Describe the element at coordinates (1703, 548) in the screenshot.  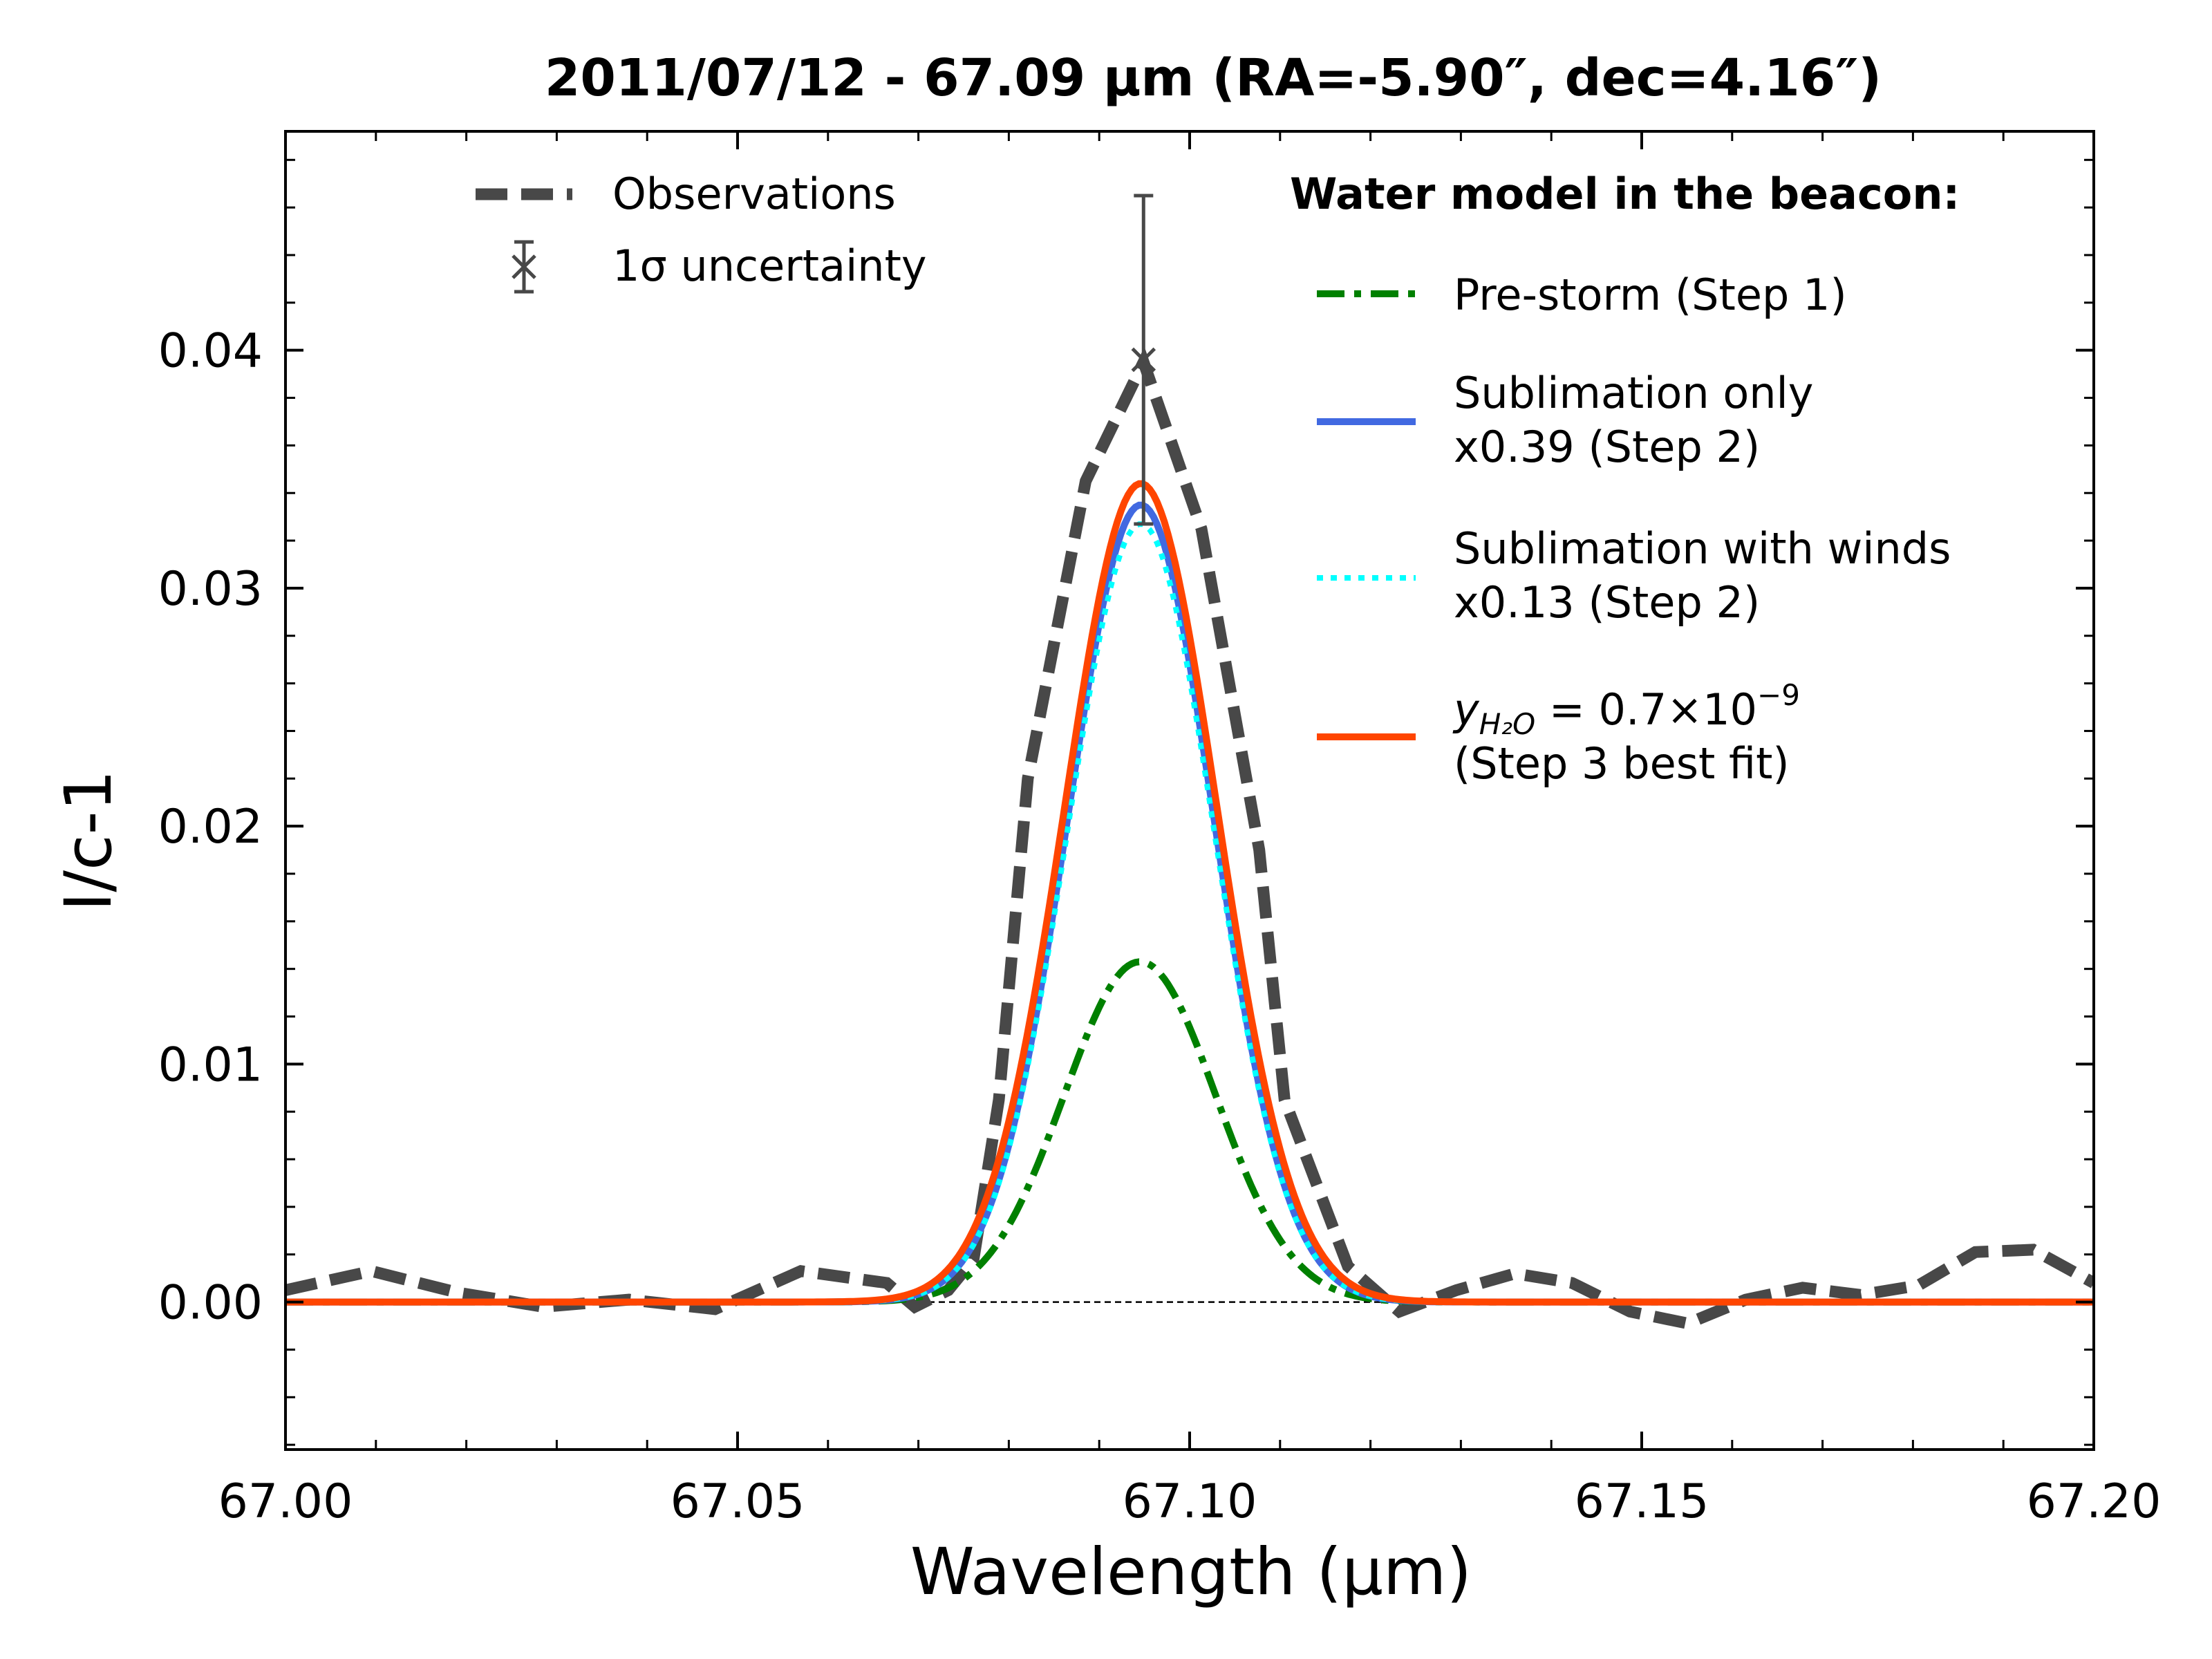
I see `legend-winds-label-line: Sublimation with winds` at that location.